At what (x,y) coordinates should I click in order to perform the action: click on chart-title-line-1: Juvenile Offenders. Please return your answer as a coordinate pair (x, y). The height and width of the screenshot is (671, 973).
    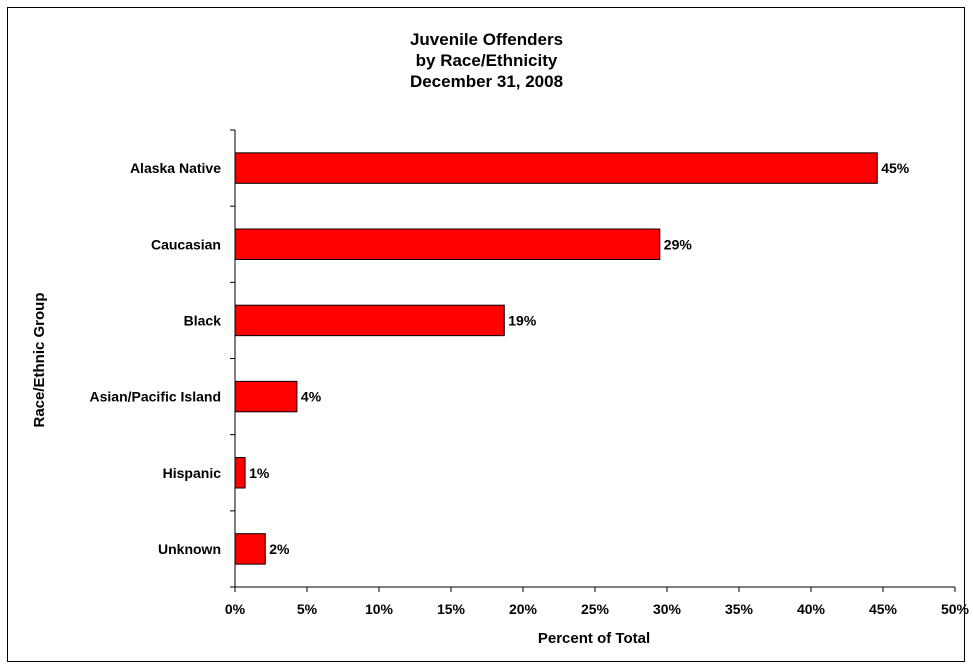
    Looking at the image, I should click on (486, 39).